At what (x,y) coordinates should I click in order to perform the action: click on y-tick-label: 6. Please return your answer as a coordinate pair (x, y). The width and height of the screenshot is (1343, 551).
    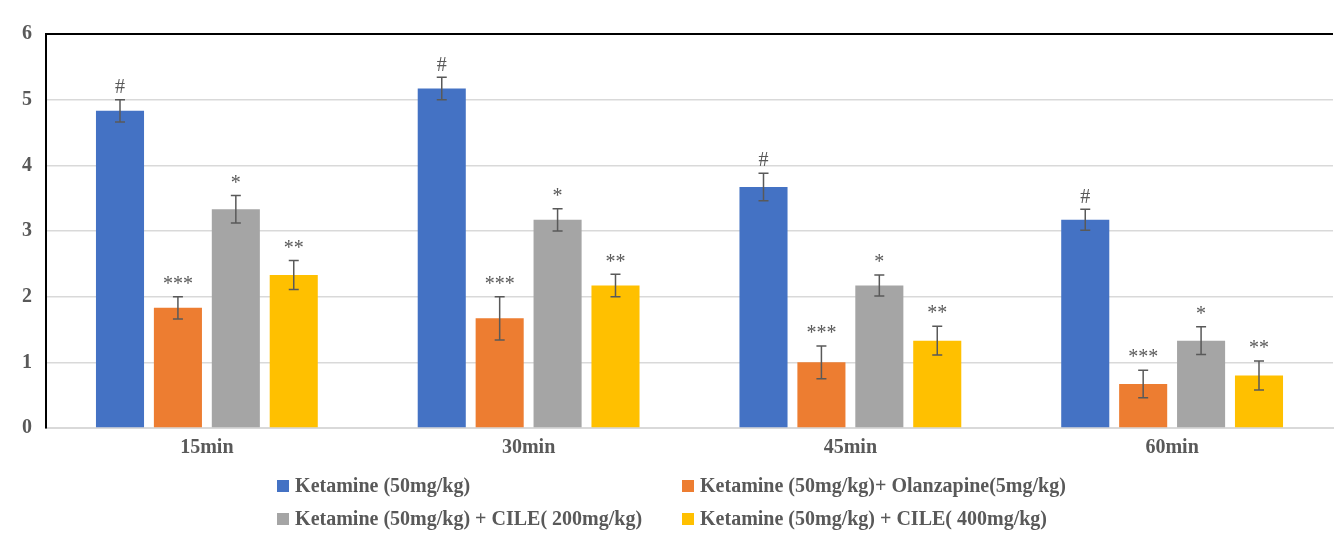
    Looking at the image, I should click on (27, 32).